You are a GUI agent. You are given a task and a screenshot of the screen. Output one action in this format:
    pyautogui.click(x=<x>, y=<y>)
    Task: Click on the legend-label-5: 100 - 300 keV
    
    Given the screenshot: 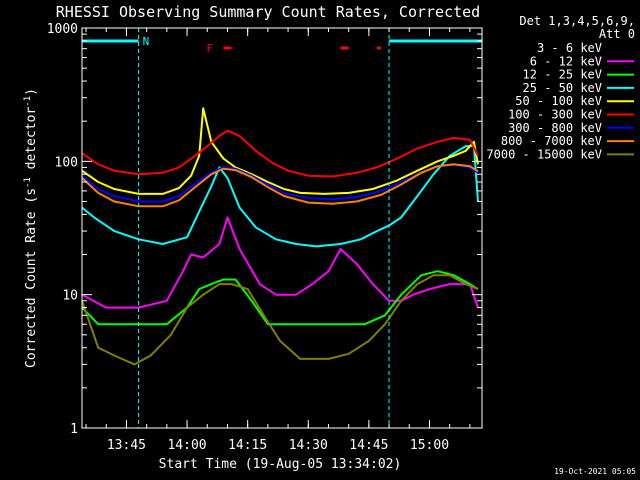 What is the action you would take?
    pyautogui.click(x=555, y=115)
    